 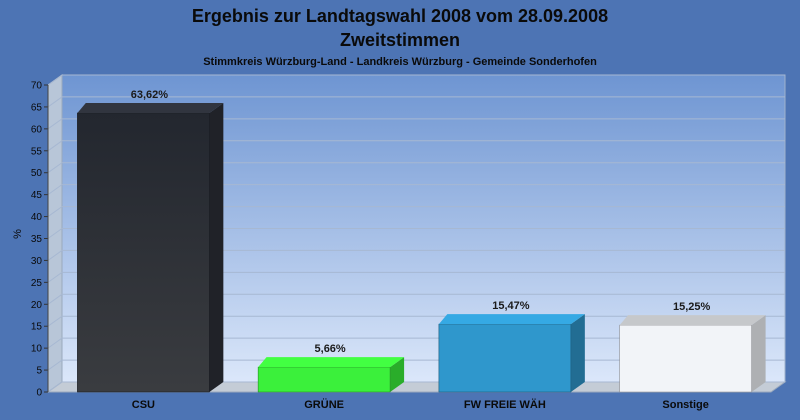 I want to click on y-tick-label: 65, so click(x=37, y=107).